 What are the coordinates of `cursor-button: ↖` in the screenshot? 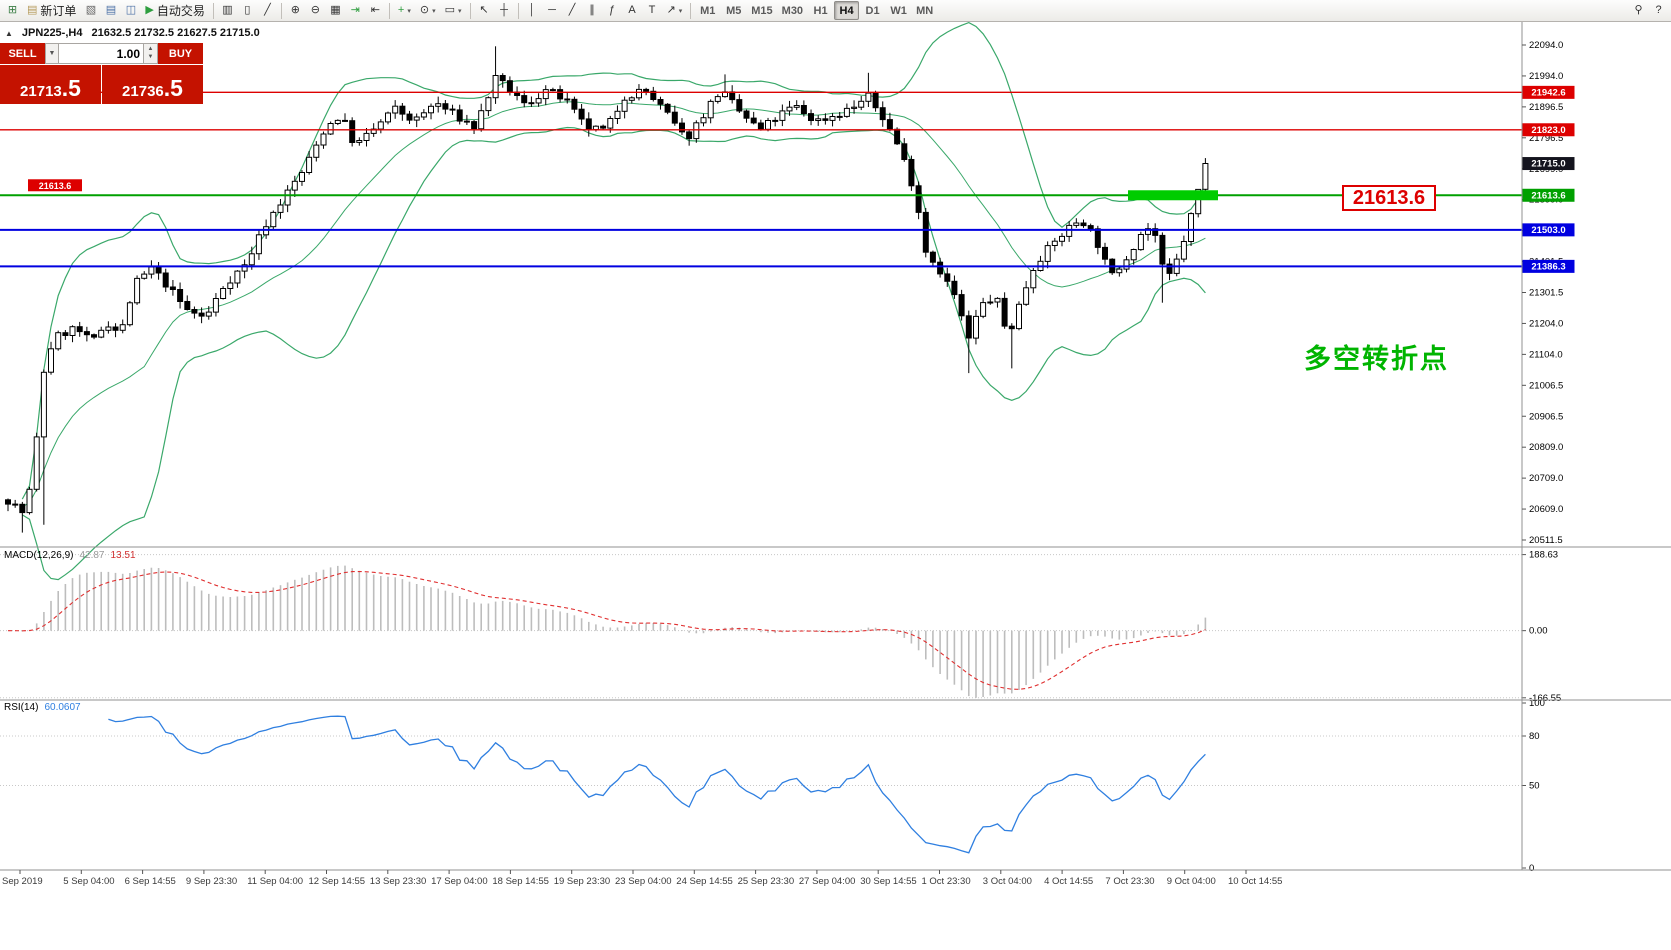 It's located at (484, 10).